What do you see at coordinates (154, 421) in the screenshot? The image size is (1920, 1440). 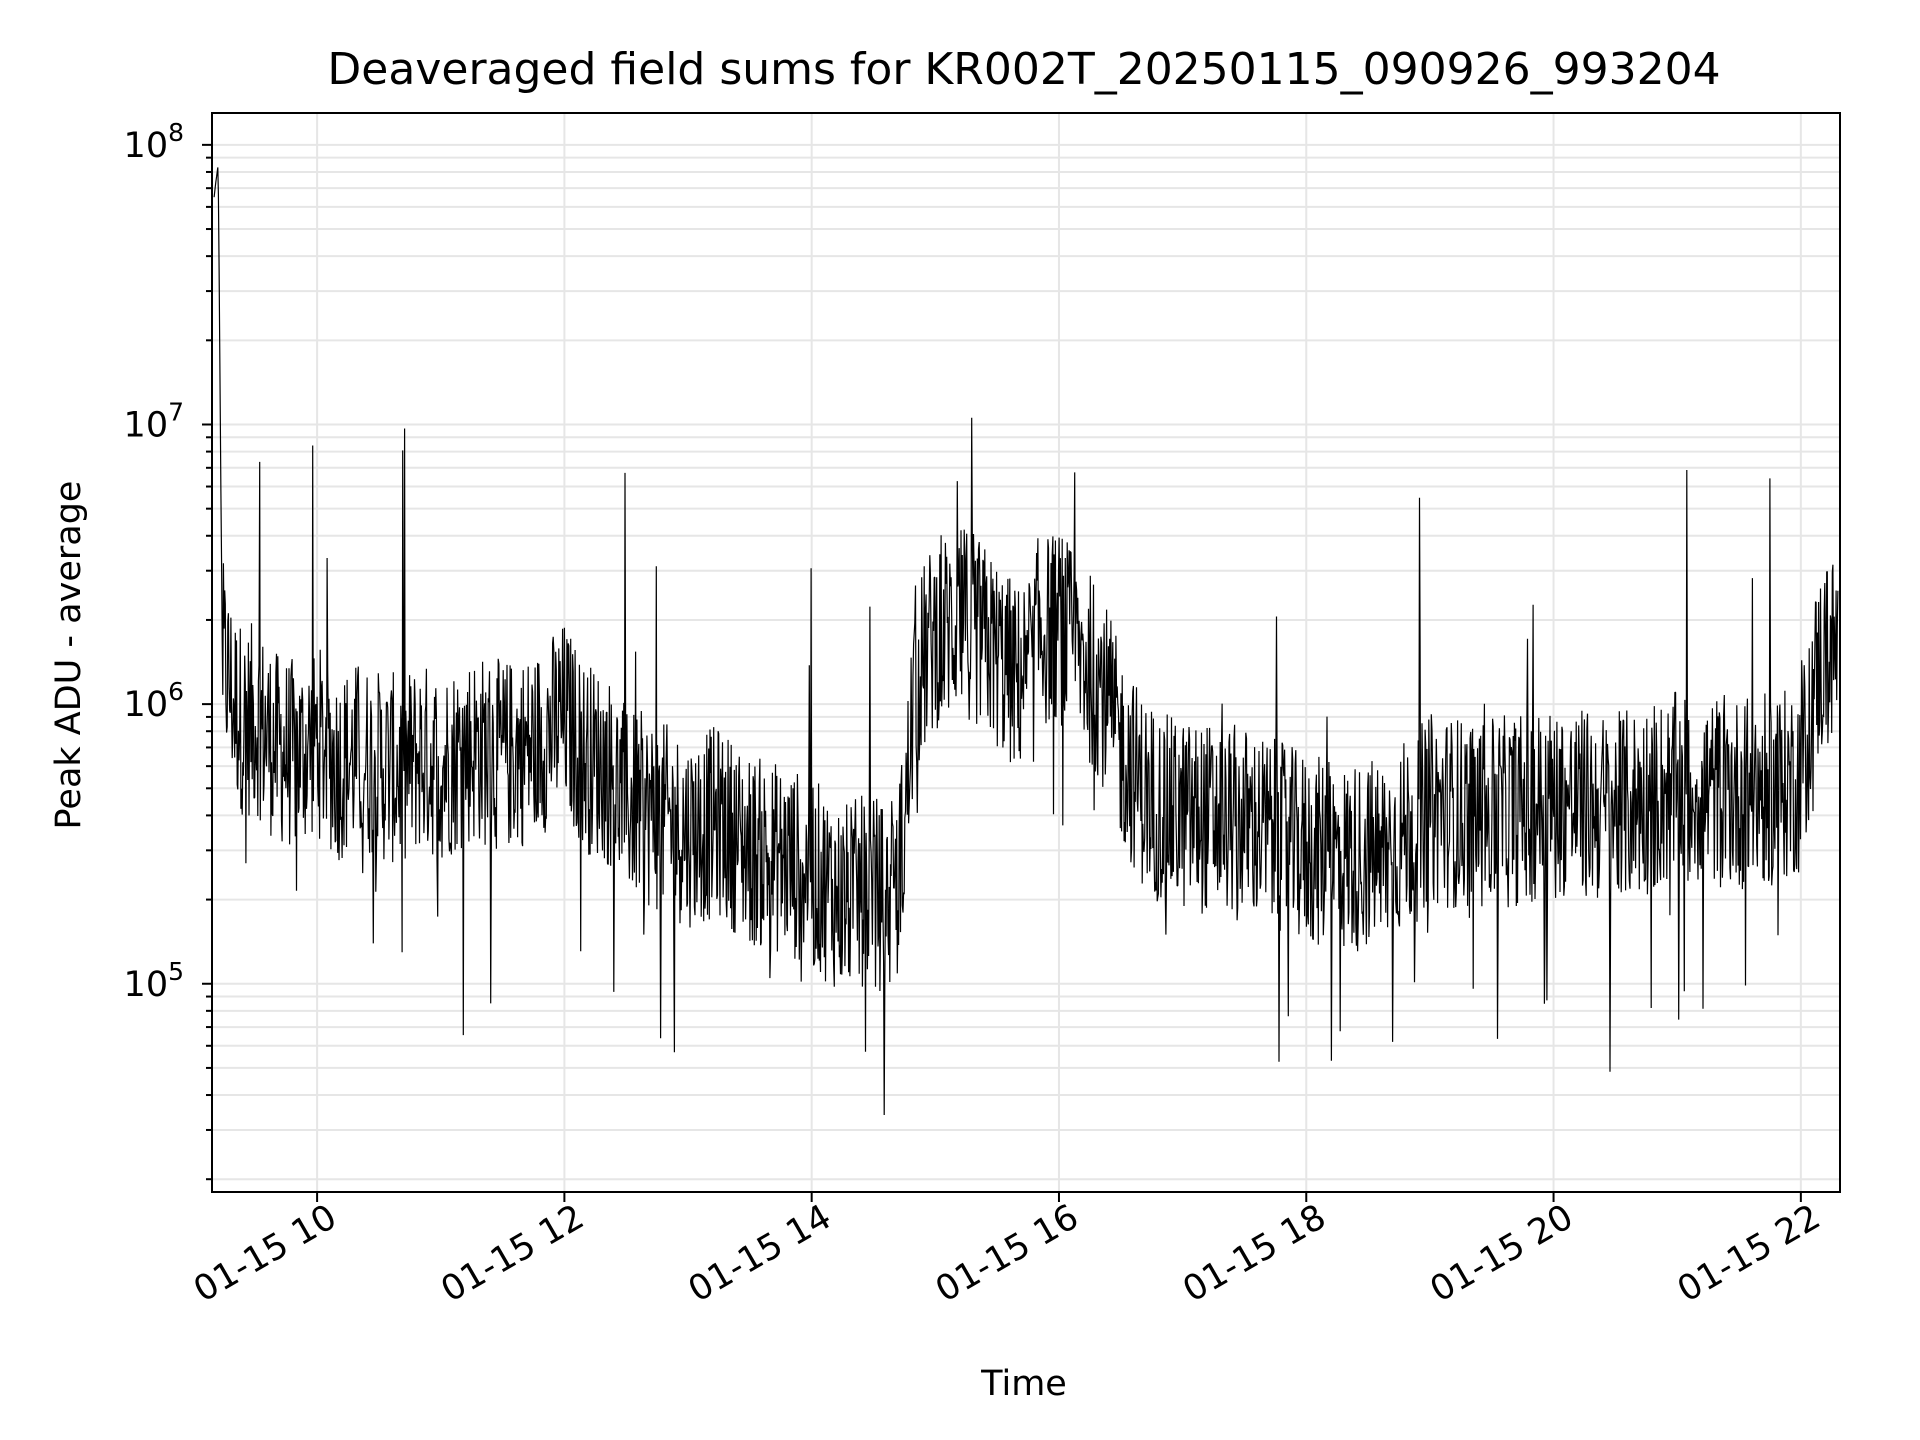 I see `y-tick-label: 10⁷` at bounding box center [154, 421].